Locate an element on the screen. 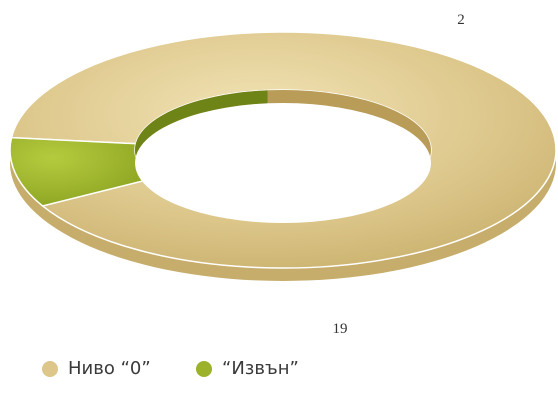 Image resolution: width=558 pixels, height=394 pixels. legend: Ниво “0” “Извън” is located at coordinates (279, 372).